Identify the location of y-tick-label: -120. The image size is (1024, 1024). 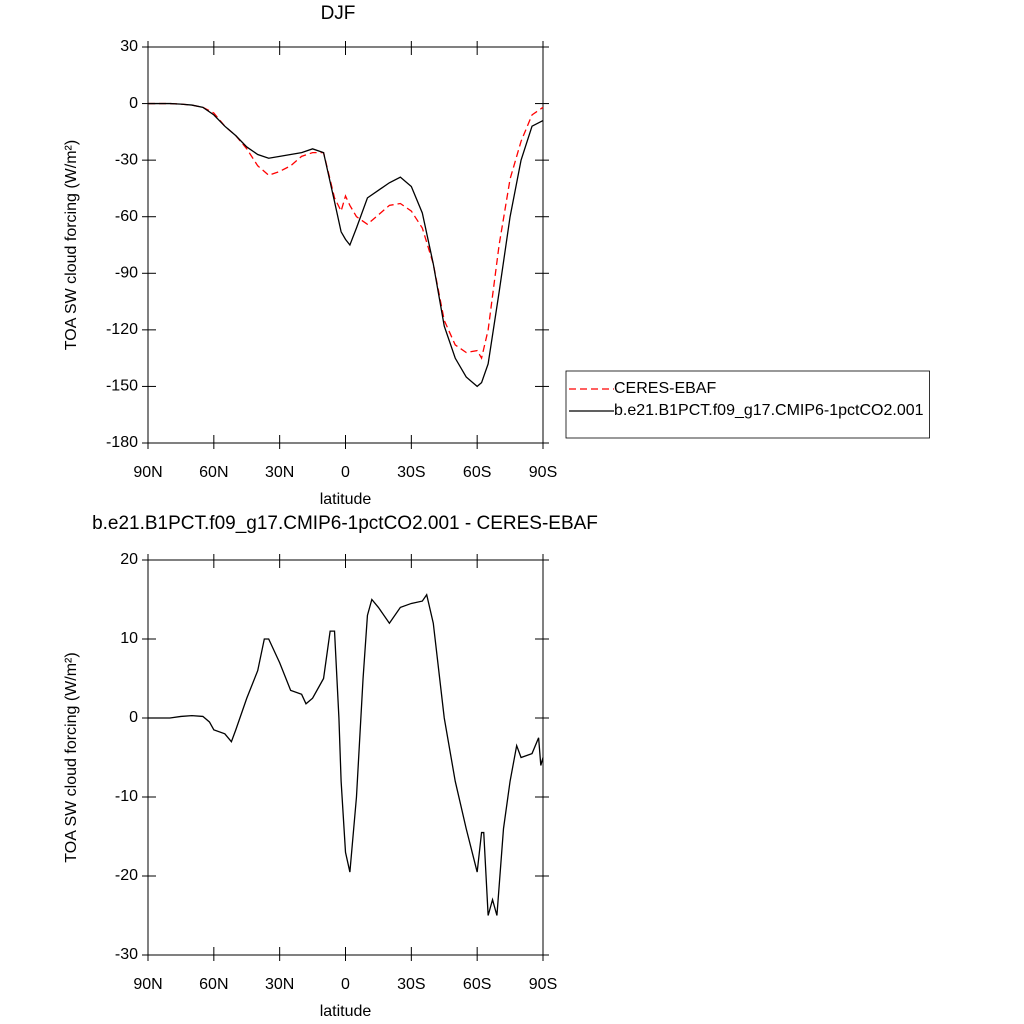
(122, 329).